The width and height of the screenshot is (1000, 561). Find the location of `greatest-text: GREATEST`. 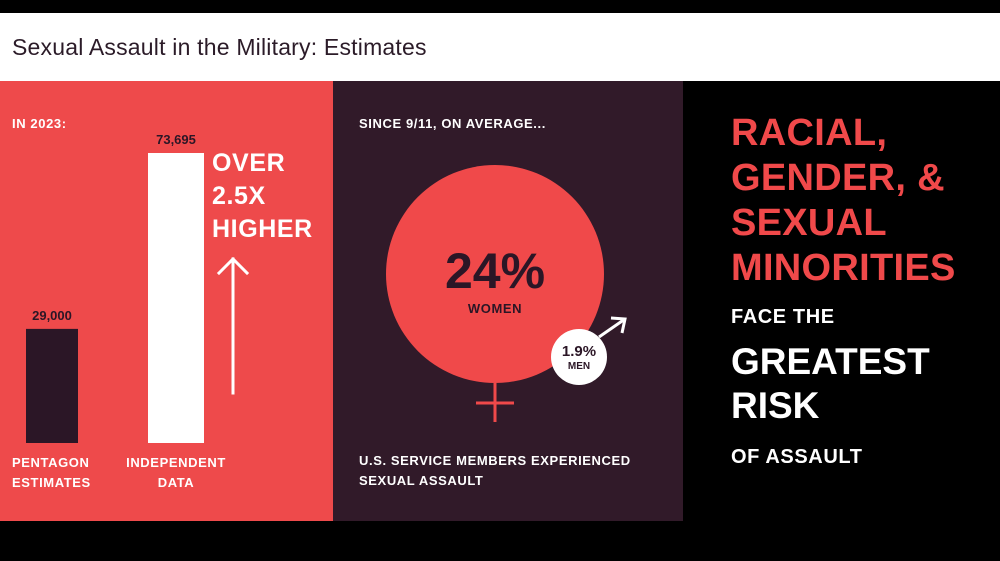

greatest-text: GREATEST is located at coordinates (830, 361).